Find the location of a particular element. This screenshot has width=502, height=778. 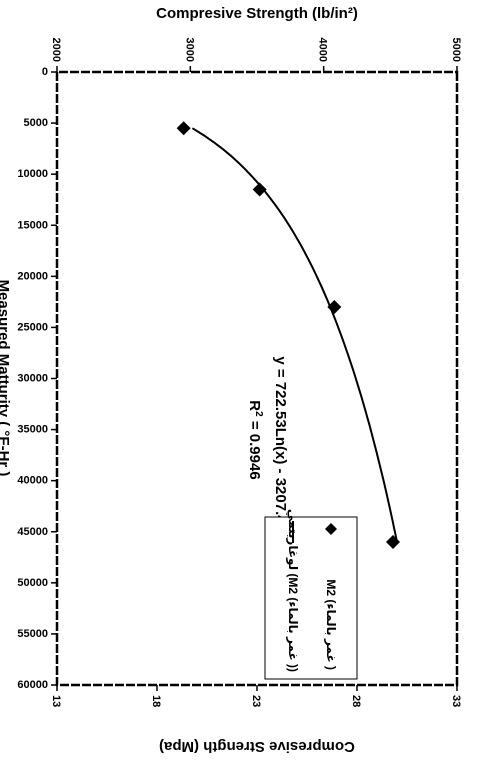

y-tick-label: 3000 is located at coordinates (189, 50).